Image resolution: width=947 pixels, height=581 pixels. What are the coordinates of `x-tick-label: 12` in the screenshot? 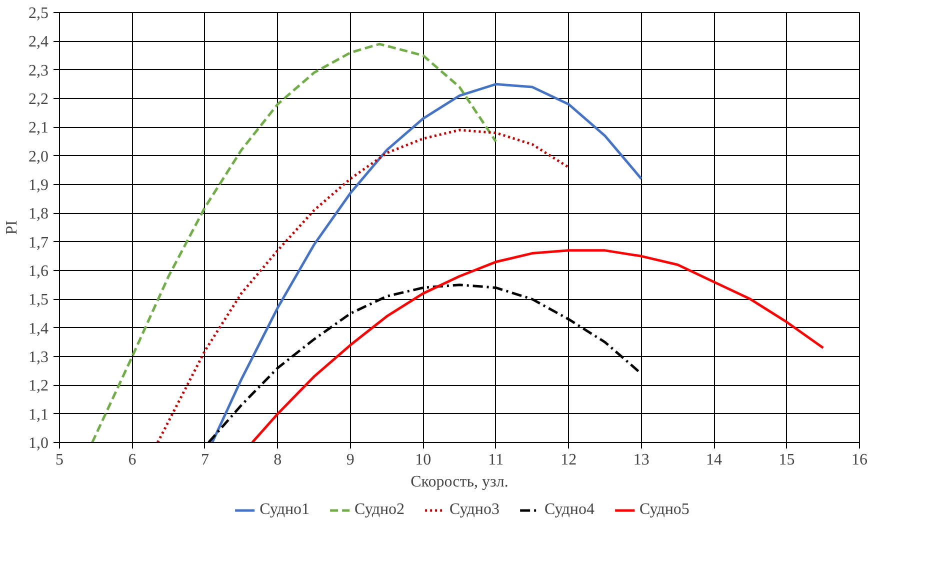 It's located at (568, 460).